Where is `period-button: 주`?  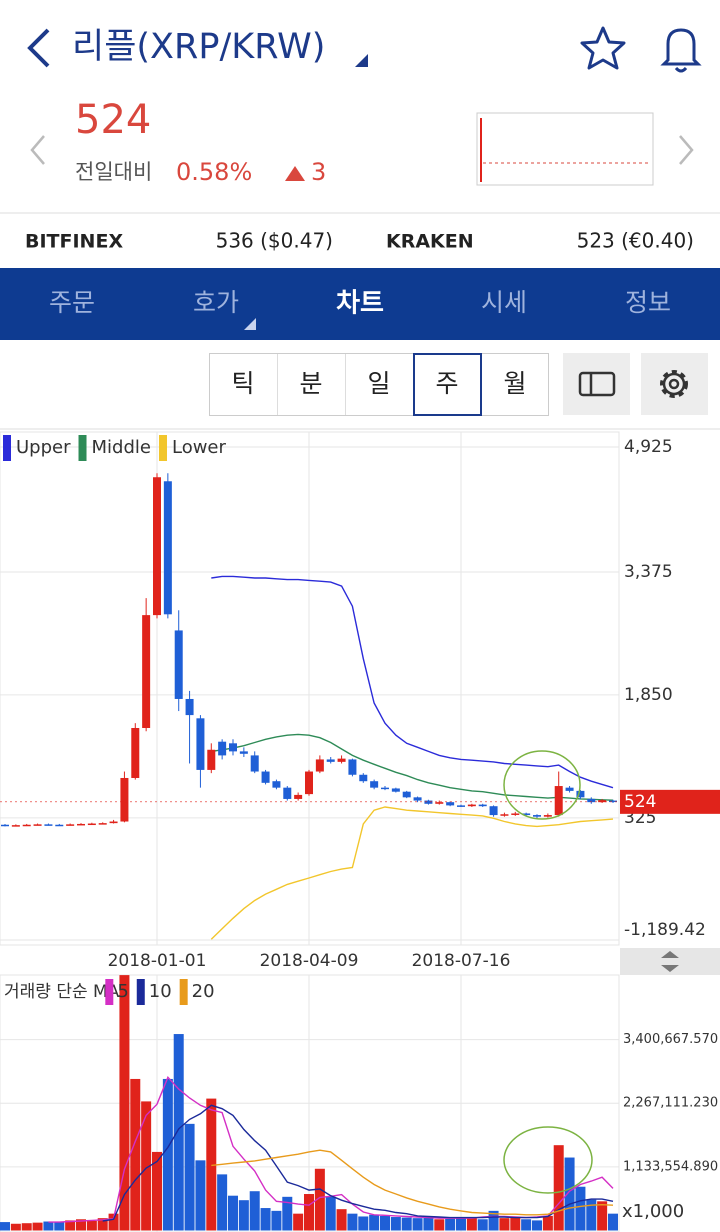
period-button: 주 is located at coordinates (446, 383).